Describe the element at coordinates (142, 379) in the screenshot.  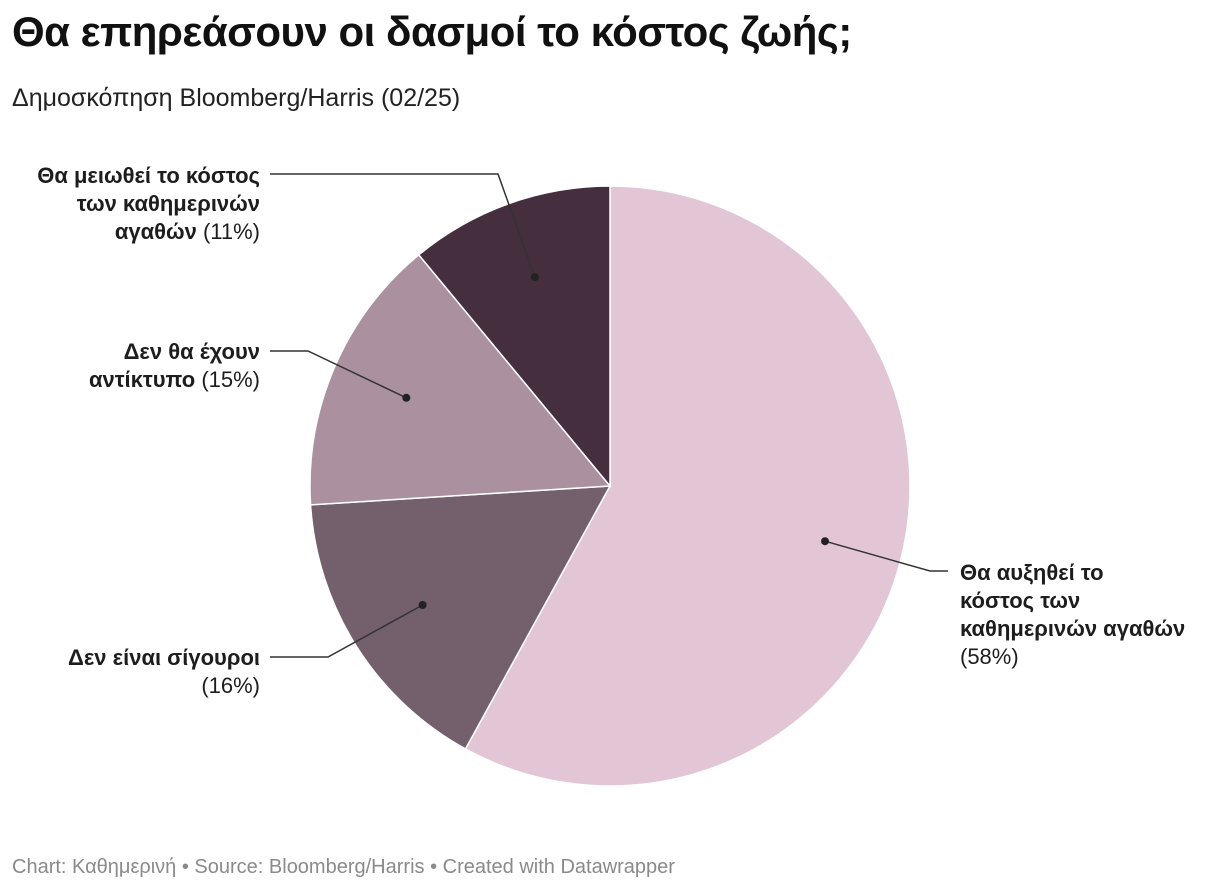
I see `slice-label-line: αντίκτυπο` at that location.